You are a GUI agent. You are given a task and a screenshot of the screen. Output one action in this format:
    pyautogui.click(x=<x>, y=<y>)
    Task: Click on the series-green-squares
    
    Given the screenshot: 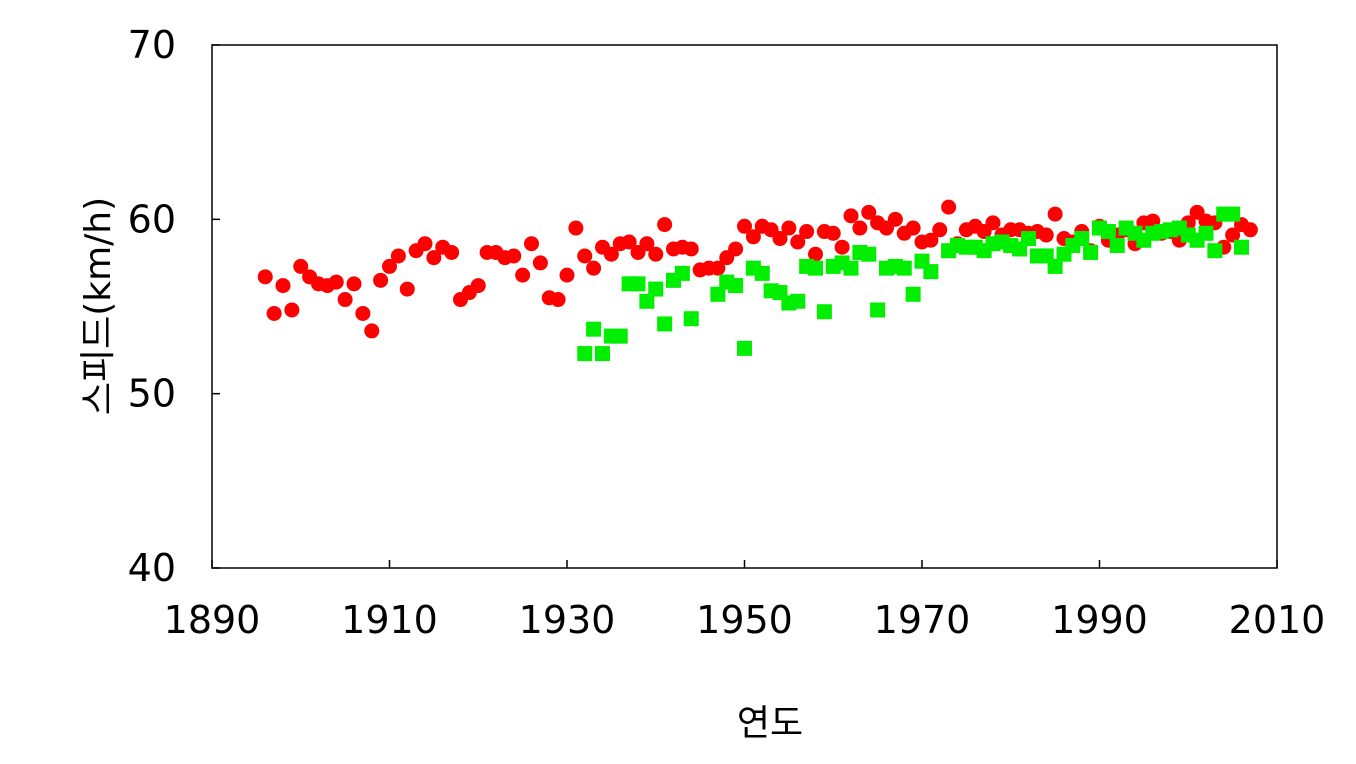 What is the action you would take?
    pyautogui.click(x=913, y=284)
    